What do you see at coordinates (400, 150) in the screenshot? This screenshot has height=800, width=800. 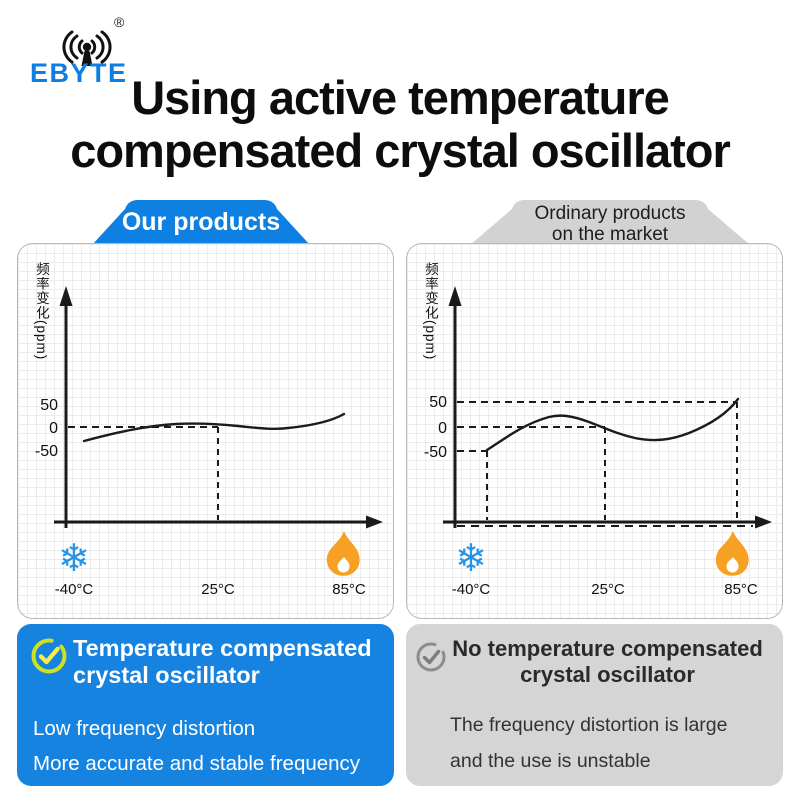 I see `page-title-line2: compensated crystal oscillator` at bounding box center [400, 150].